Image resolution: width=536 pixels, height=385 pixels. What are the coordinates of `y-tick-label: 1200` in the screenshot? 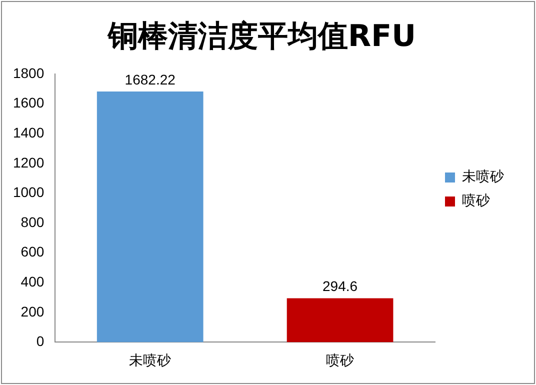 It's located at (28, 162).